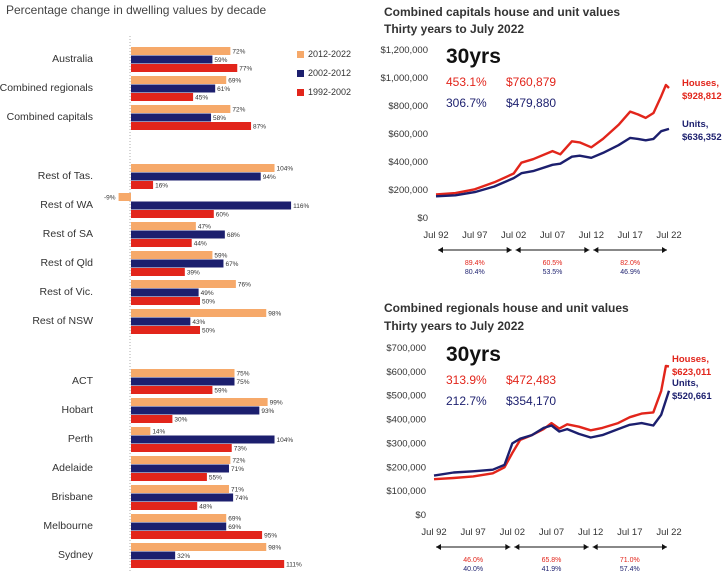  I want to click on unit-change: $354,170, so click(531, 401).